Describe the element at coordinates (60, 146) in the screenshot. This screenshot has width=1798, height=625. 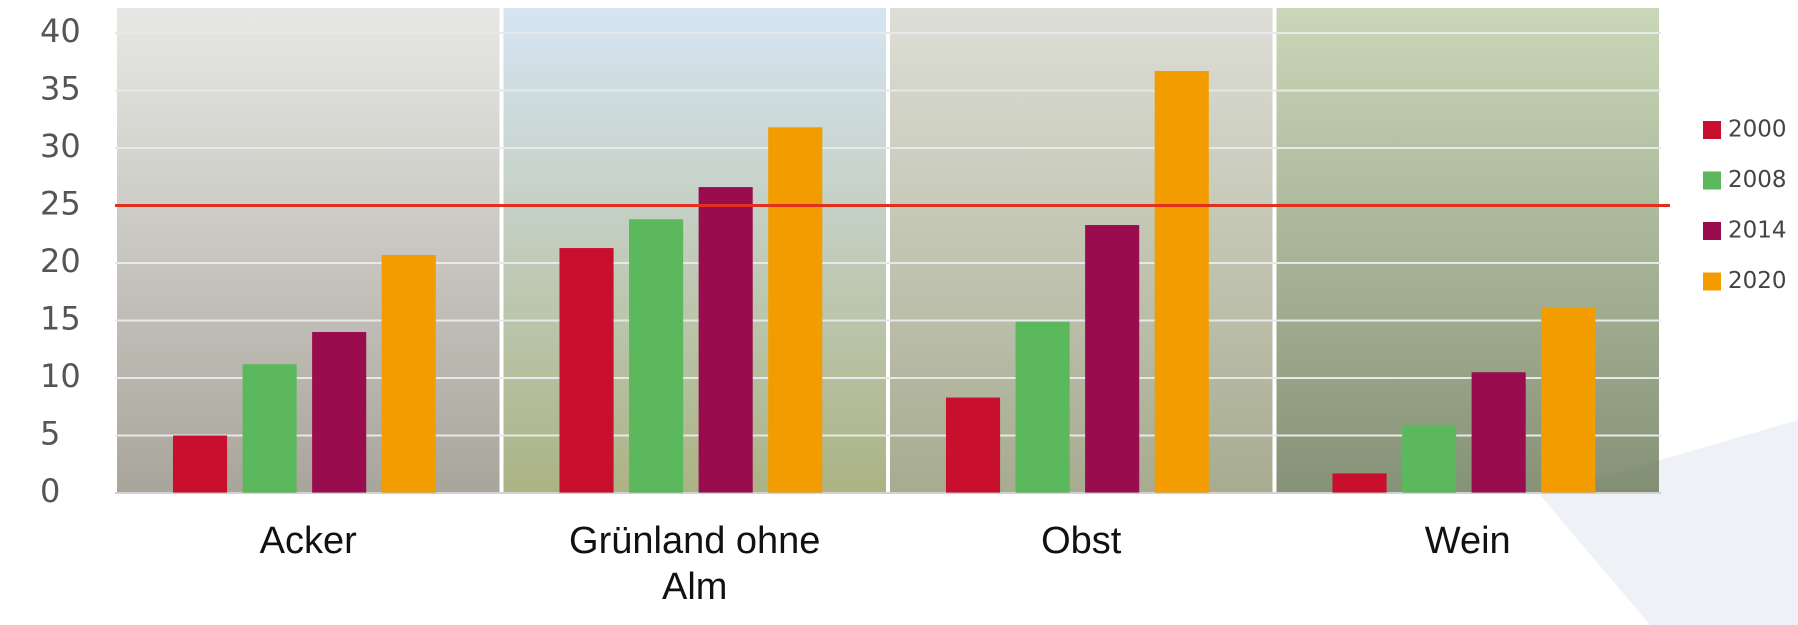
I see `y-tick-label: 30` at that location.